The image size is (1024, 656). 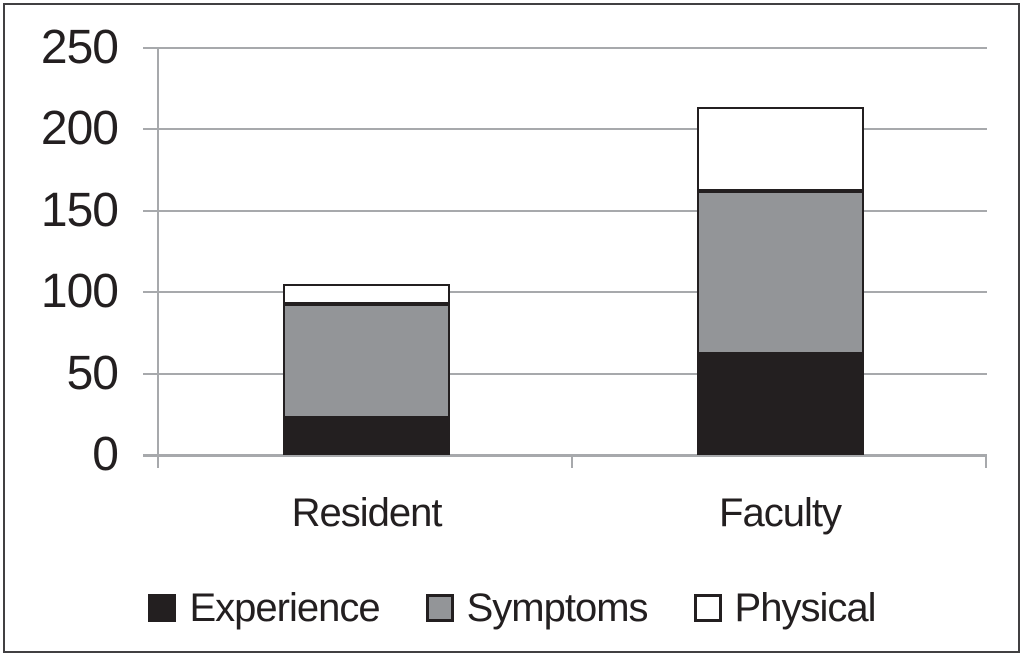 I want to click on x-axis-end-tick, so click(x=986, y=461).